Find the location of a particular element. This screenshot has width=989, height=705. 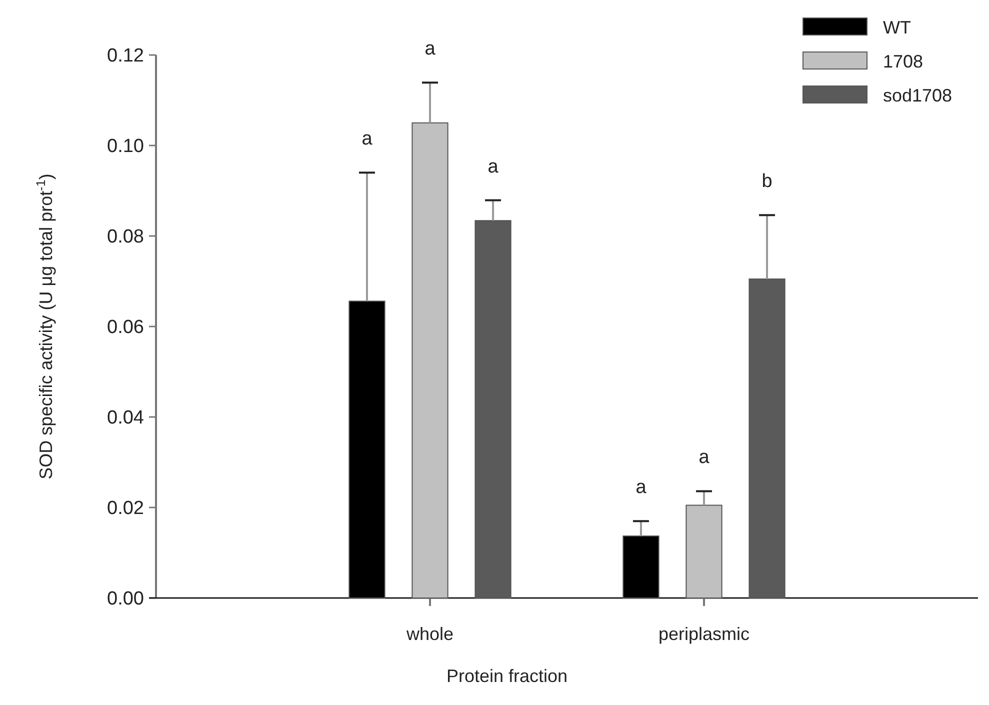

y-tick-label: 0.06 is located at coordinates (125, 327).